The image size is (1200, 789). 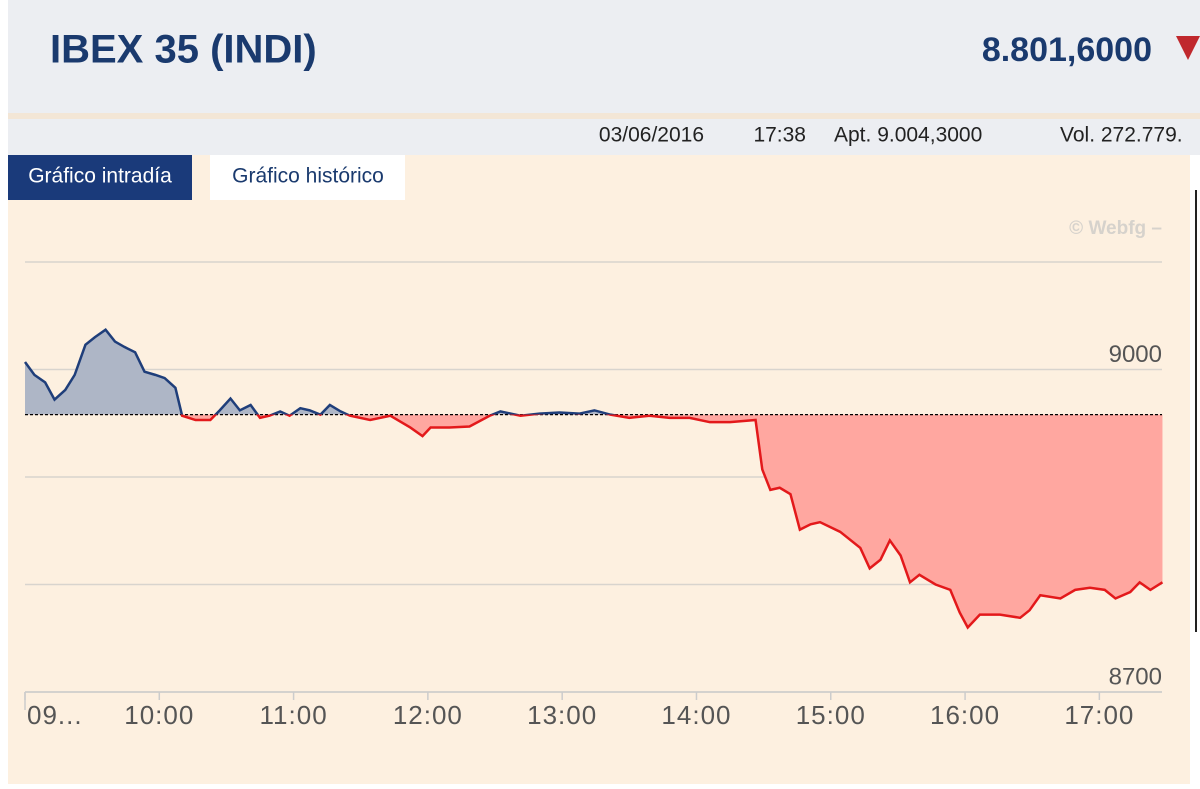 I want to click on date: 03/06/2016, so click(x=651, y=135).